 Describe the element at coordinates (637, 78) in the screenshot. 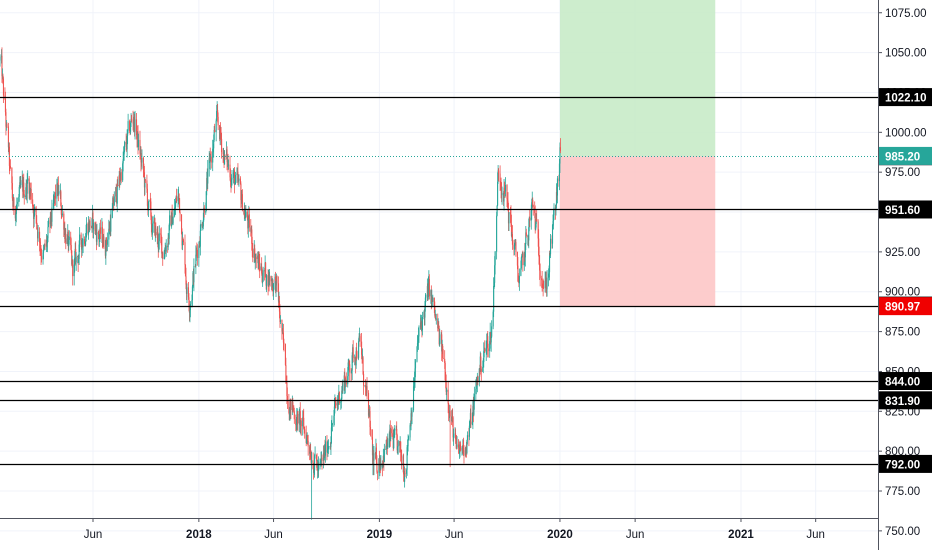

I see `profit-zone` at that location.